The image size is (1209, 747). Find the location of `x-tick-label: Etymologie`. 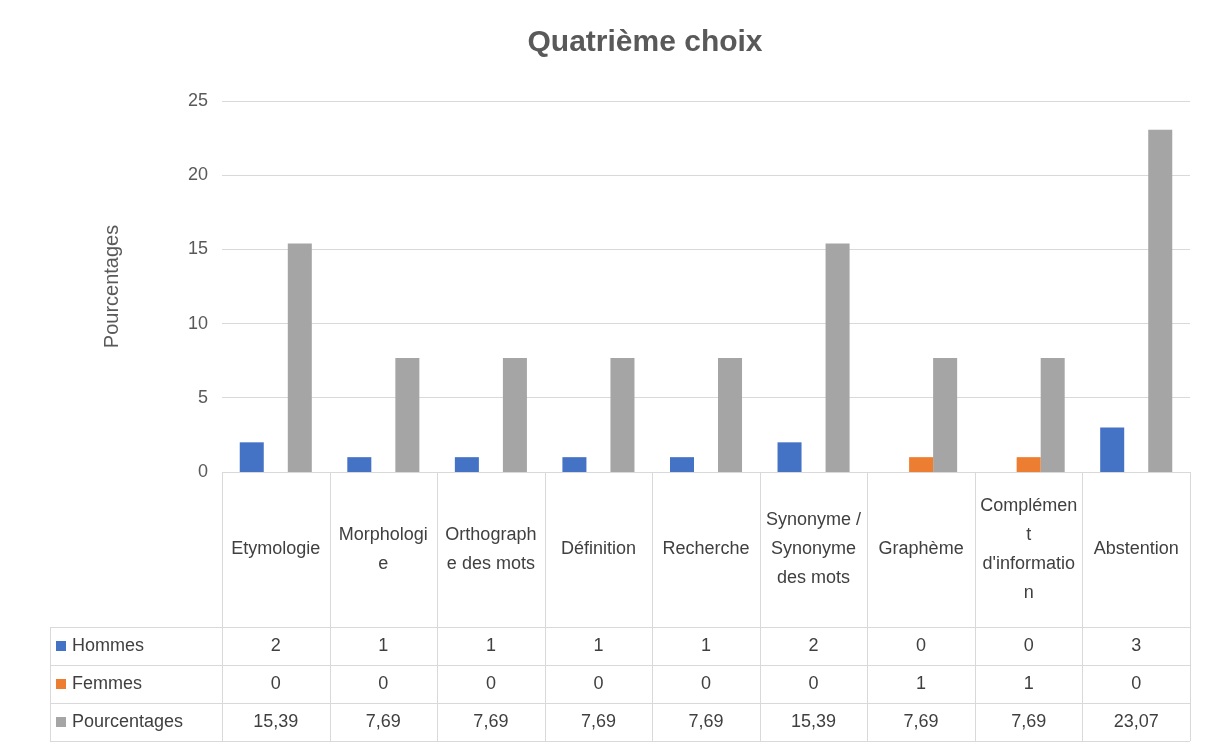

x-tick-label: Etymologie is located at coordinates (276, 548).